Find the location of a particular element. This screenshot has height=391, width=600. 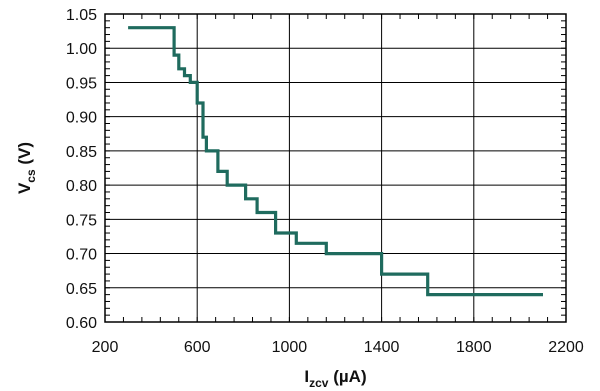

y-tick-label: 0.70 is located at coordinates (81, 255).